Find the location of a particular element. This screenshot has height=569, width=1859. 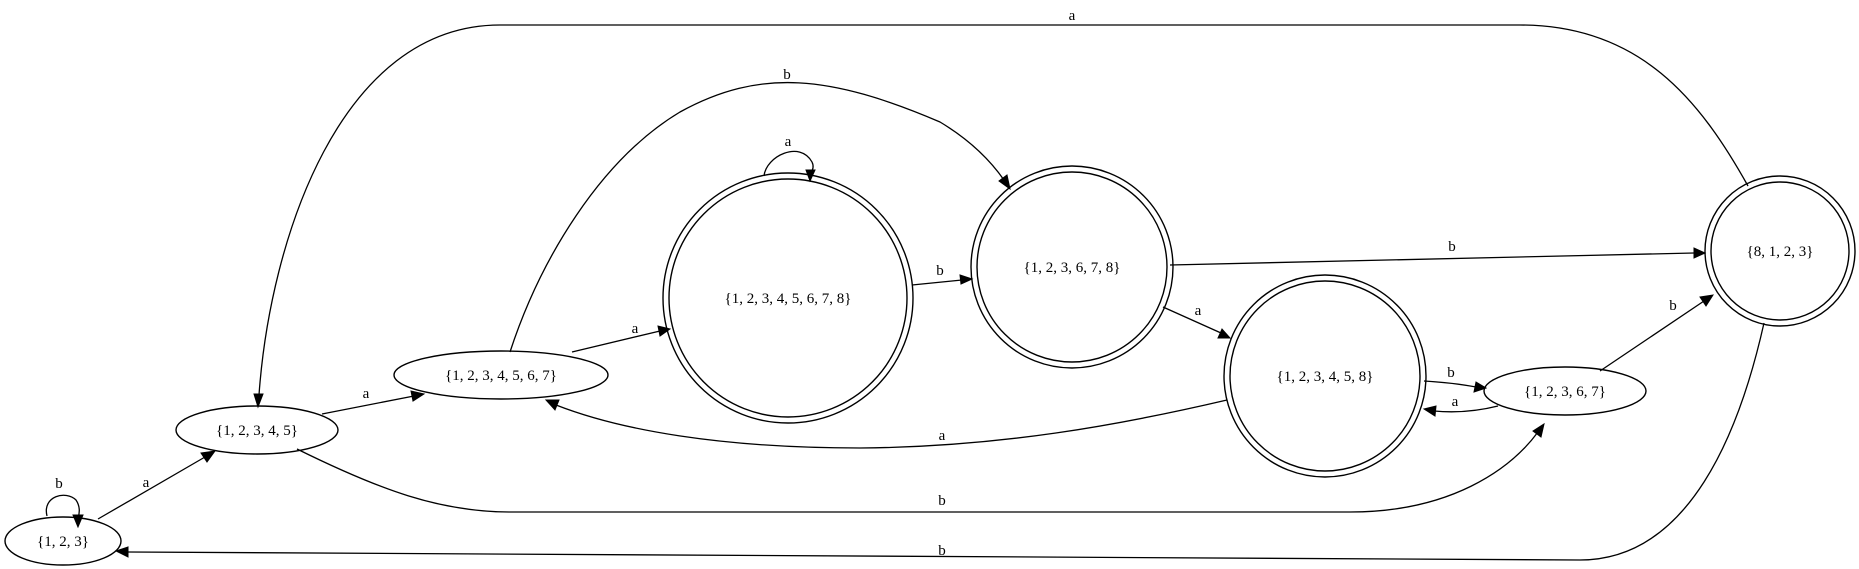

state-label: {1, 2, 3, 6, 7, 8} is located at coordinates (1072, 268).